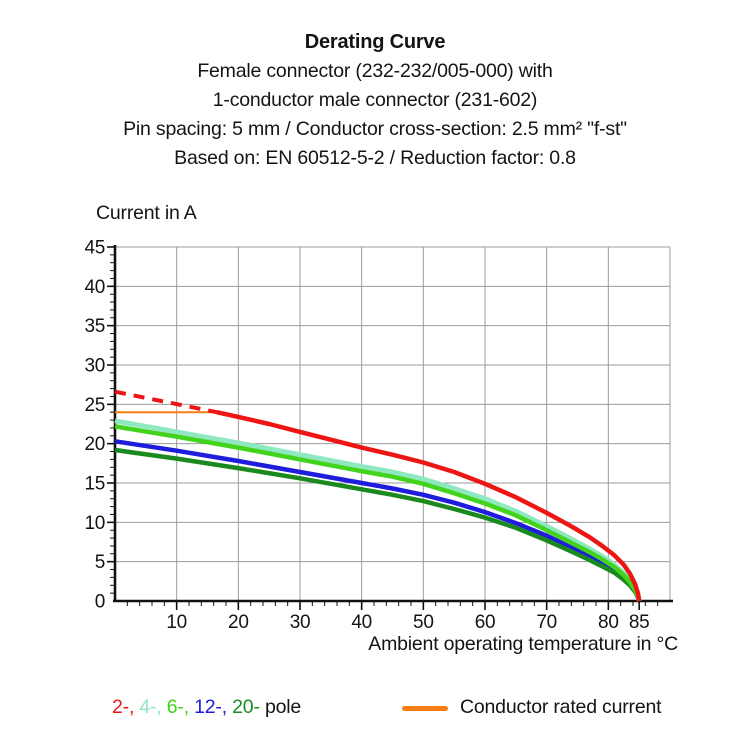  What do you see at coordinates (423, 622) in the screenshot?
I see `x-tick-label: 50` at bounding box center [423, 622].